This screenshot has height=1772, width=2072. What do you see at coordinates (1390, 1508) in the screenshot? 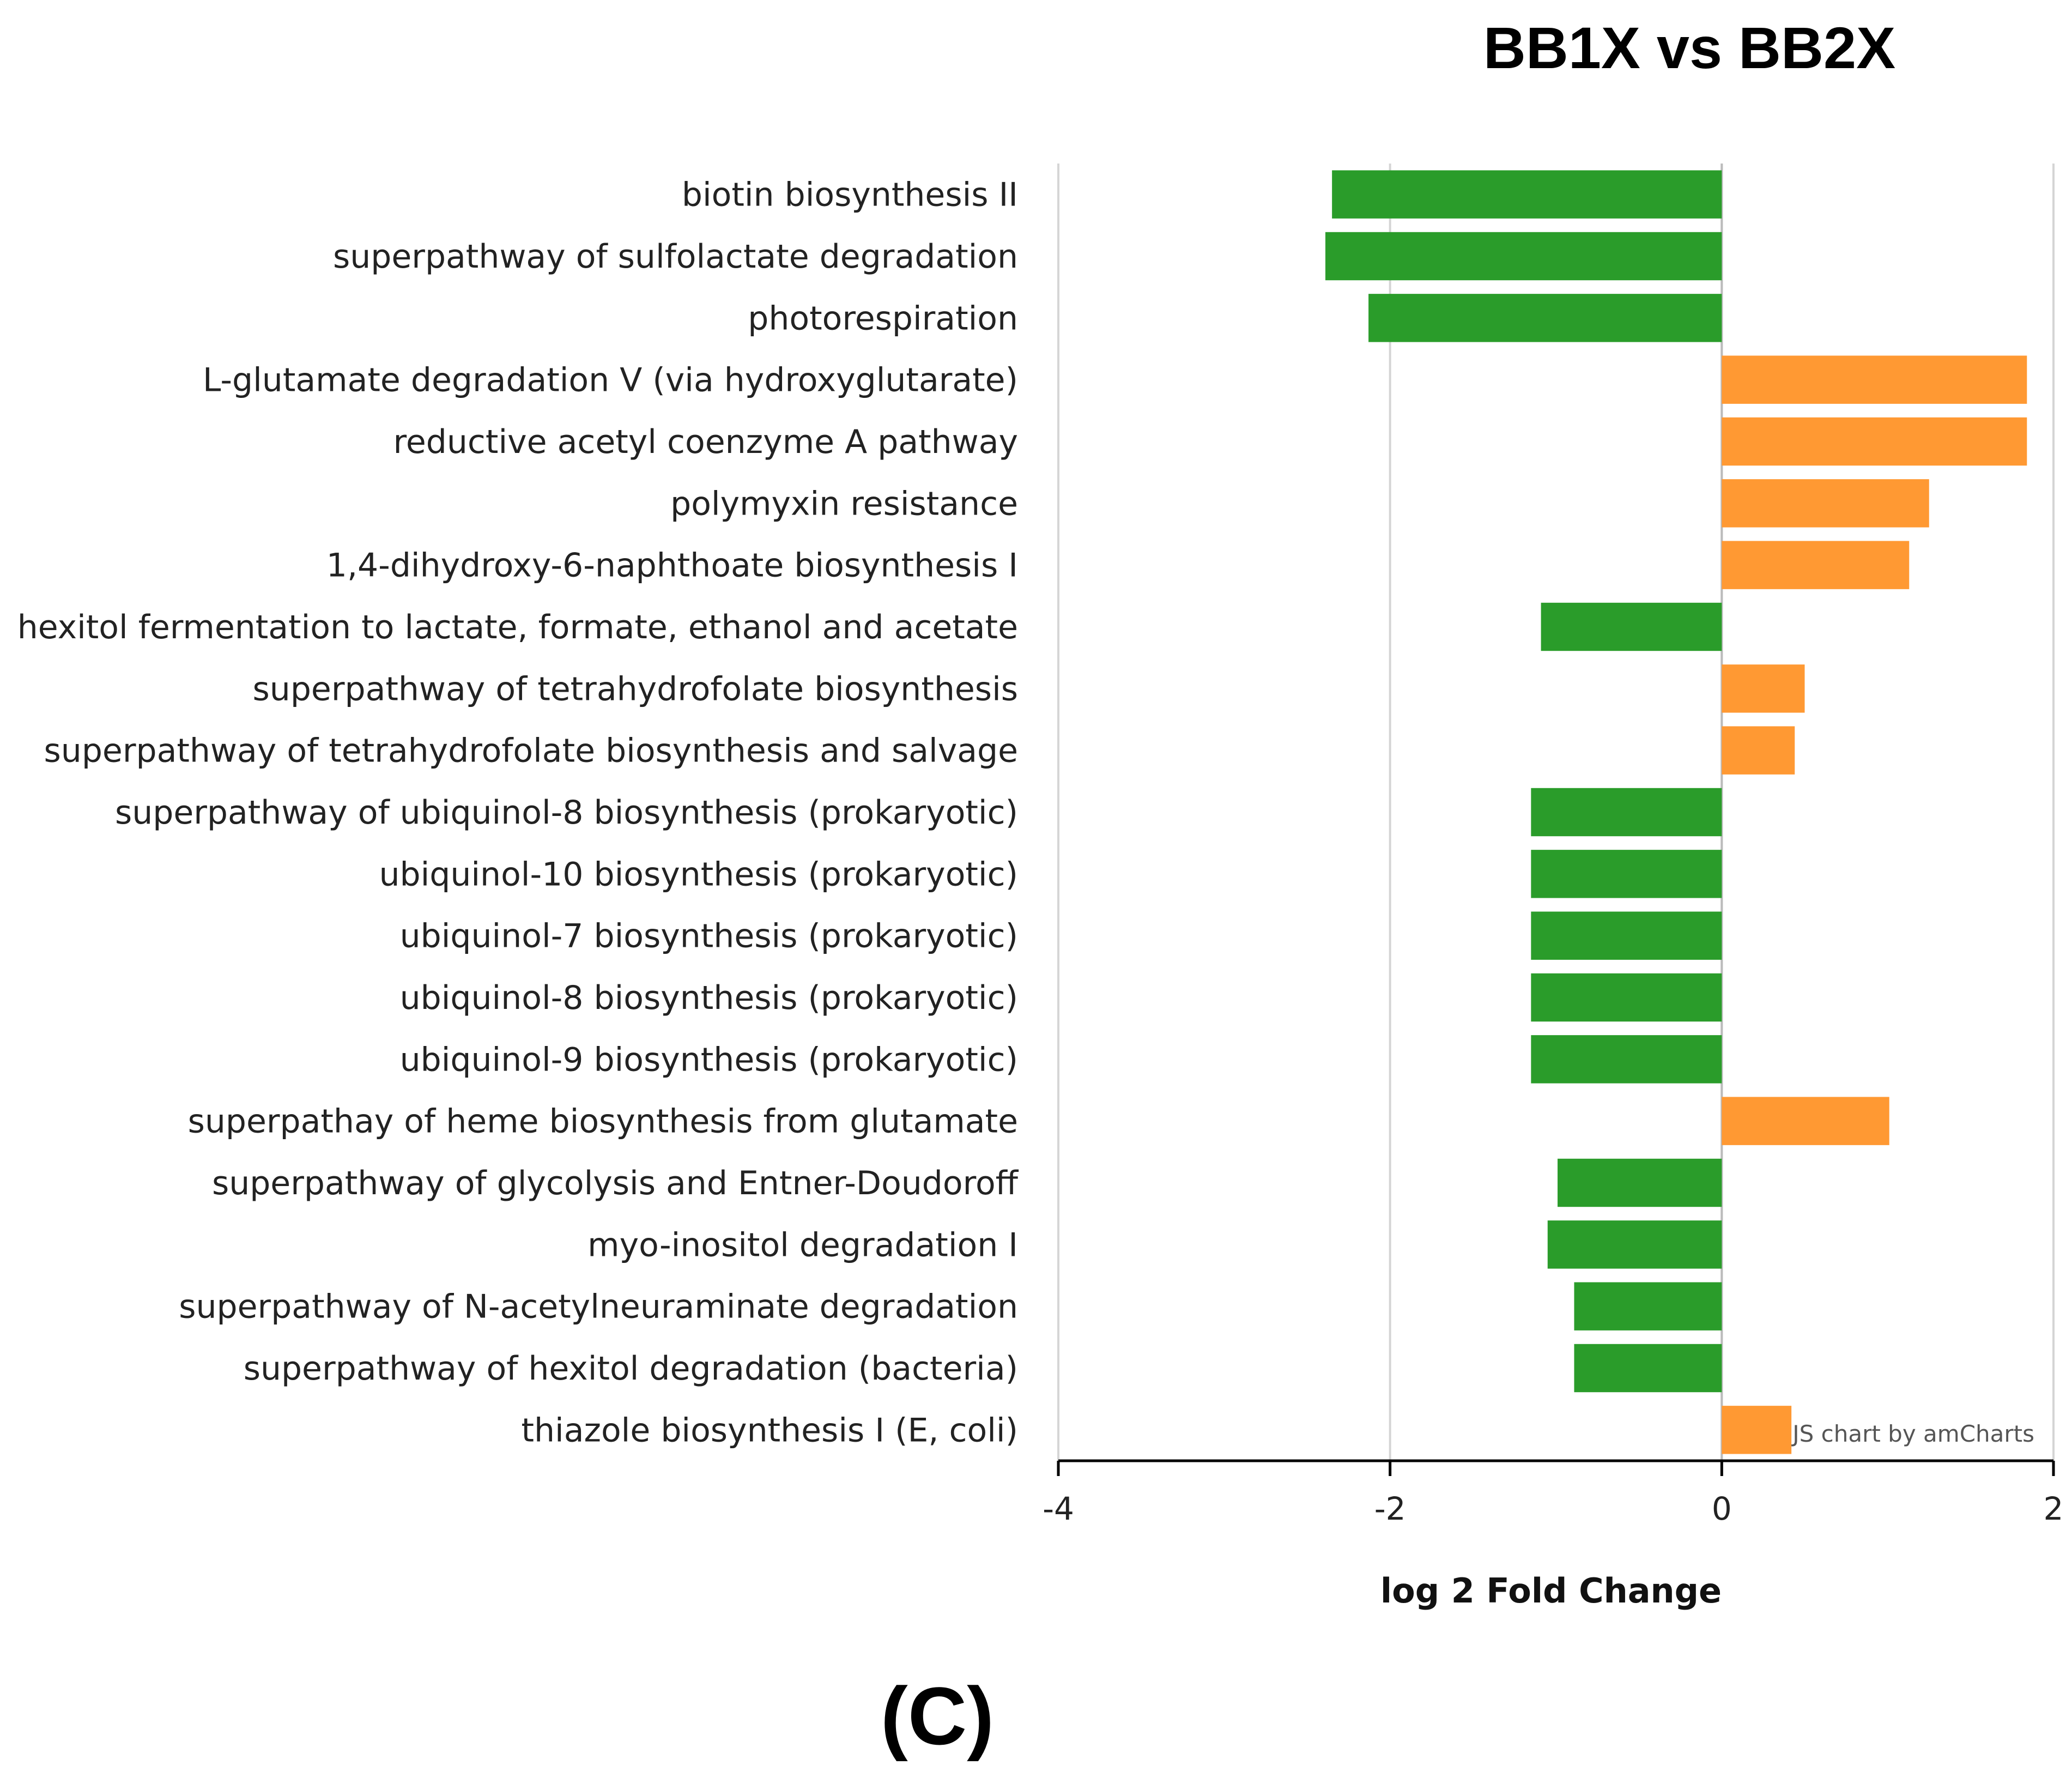
I see `x-tick-label-1: -2` at bounding box center [1390, 1508].